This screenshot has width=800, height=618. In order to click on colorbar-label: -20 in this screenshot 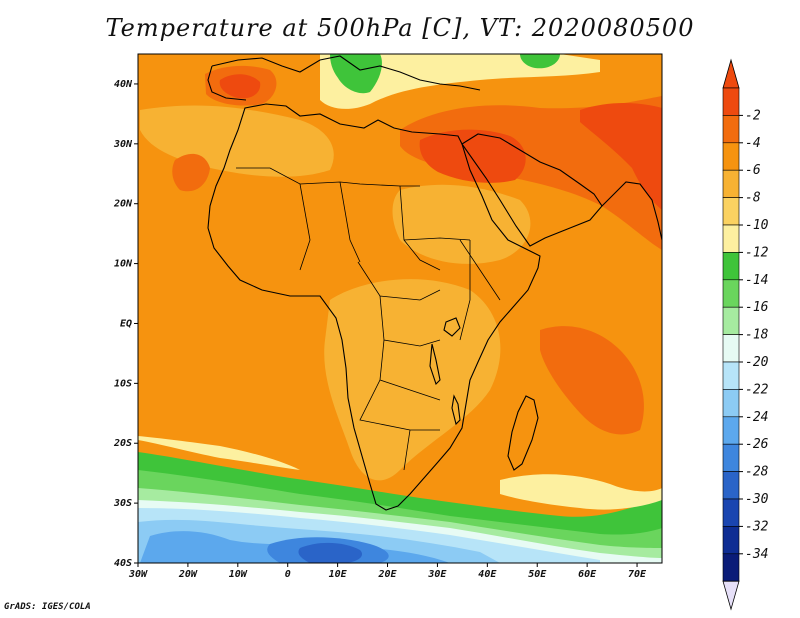, I will do `click(757, 362)`.